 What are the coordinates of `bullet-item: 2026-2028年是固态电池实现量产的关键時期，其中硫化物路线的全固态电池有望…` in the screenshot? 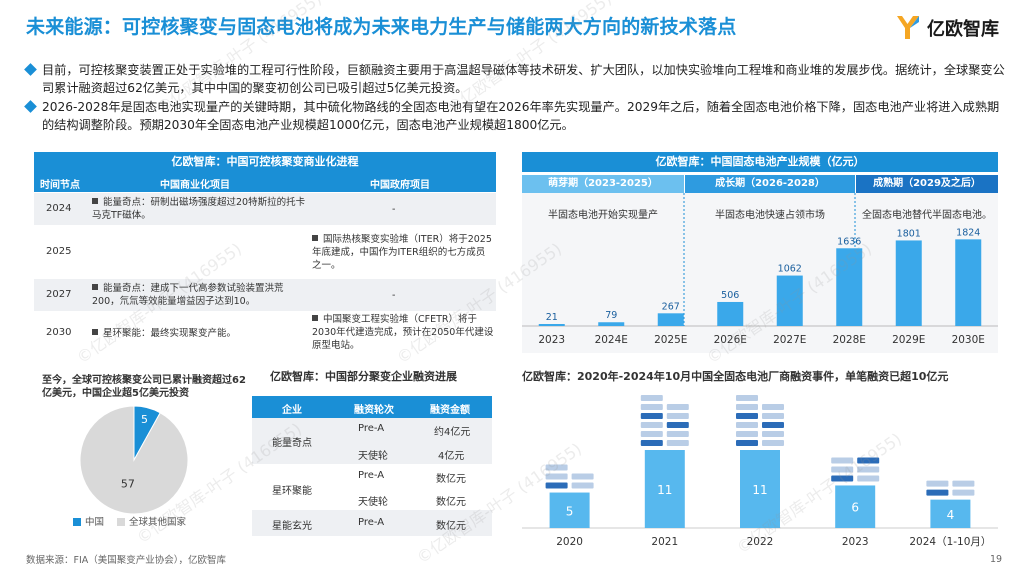 It's located at (515, 116).